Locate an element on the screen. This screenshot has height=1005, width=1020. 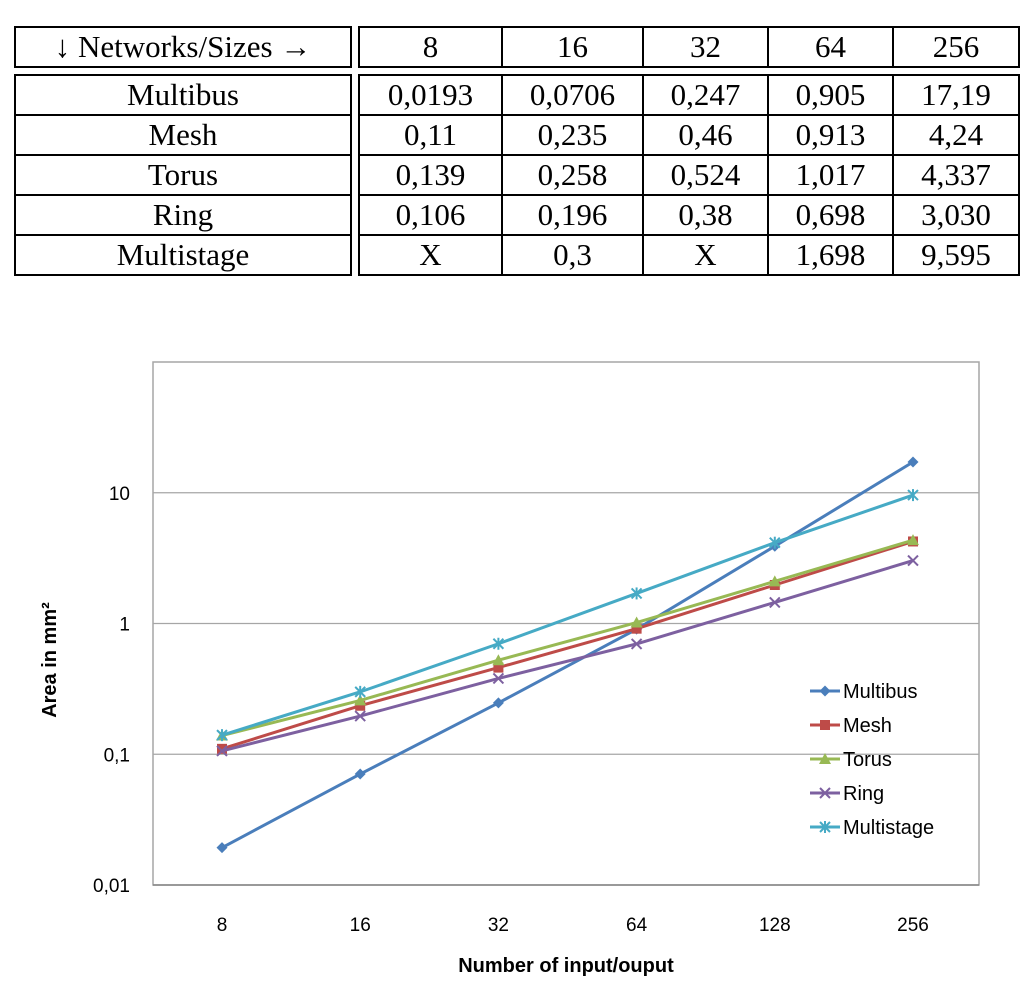
header-size: 256 is located at coordinates (956, 47).